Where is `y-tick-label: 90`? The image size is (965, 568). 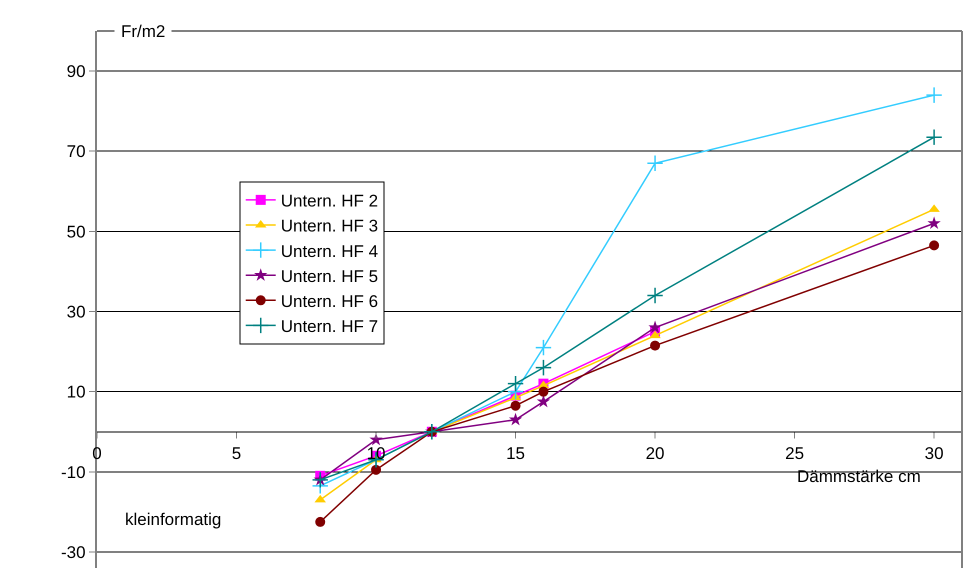 y-tick-label: 90 is located at coordinates (76, 72).